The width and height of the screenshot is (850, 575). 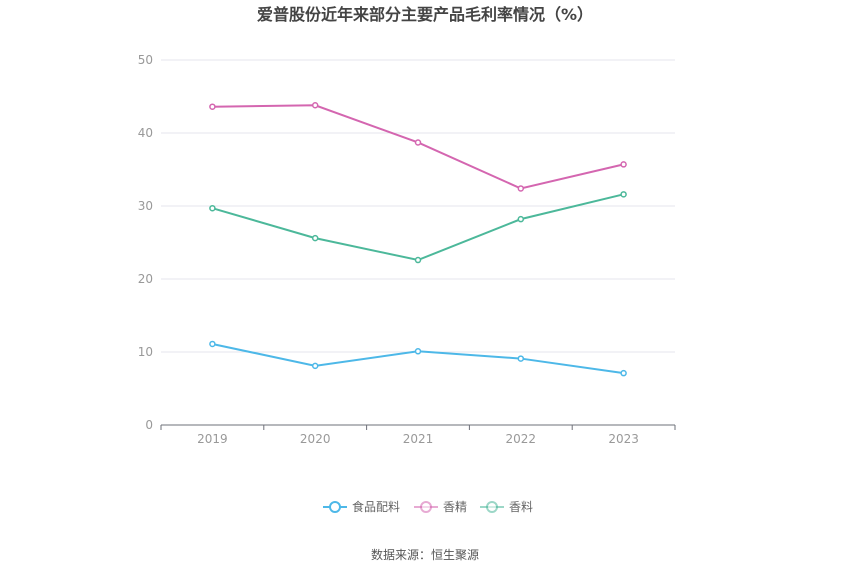 I want to click on x-tick-label: 2023, so click(x=623, y=439).